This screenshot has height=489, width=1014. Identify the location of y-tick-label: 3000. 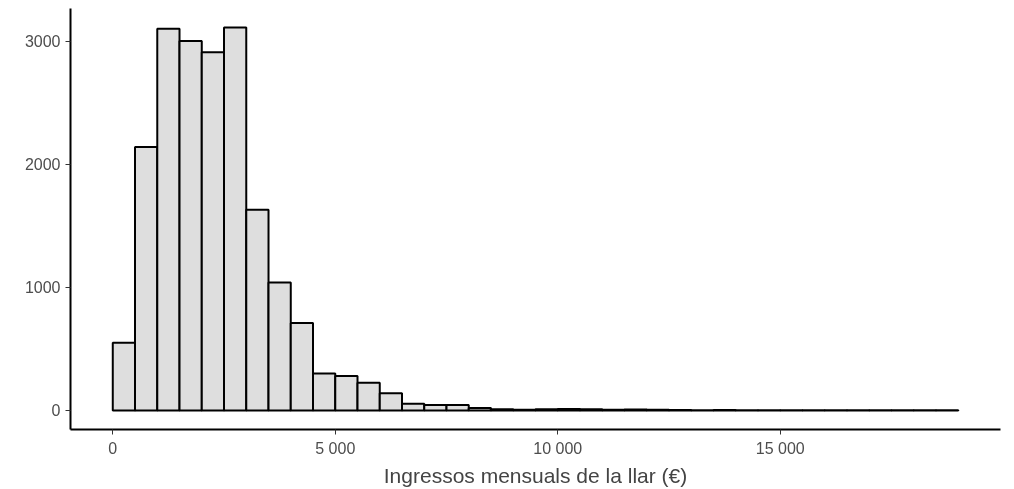
(42, 42).